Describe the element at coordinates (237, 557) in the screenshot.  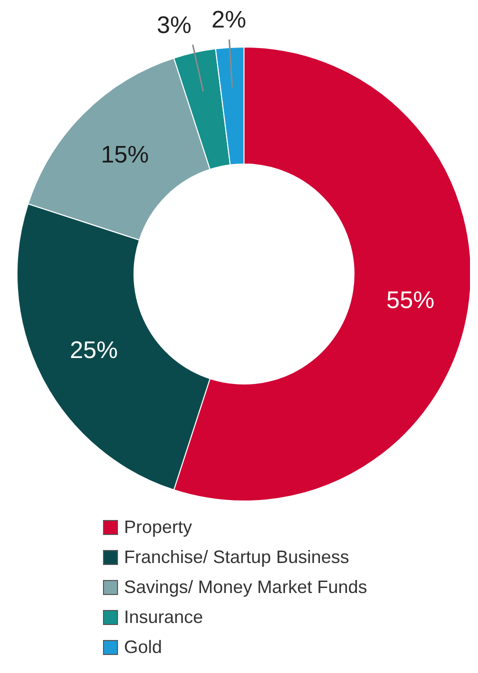
I see `legend-label: Franchise/ Startup Business` at that location.